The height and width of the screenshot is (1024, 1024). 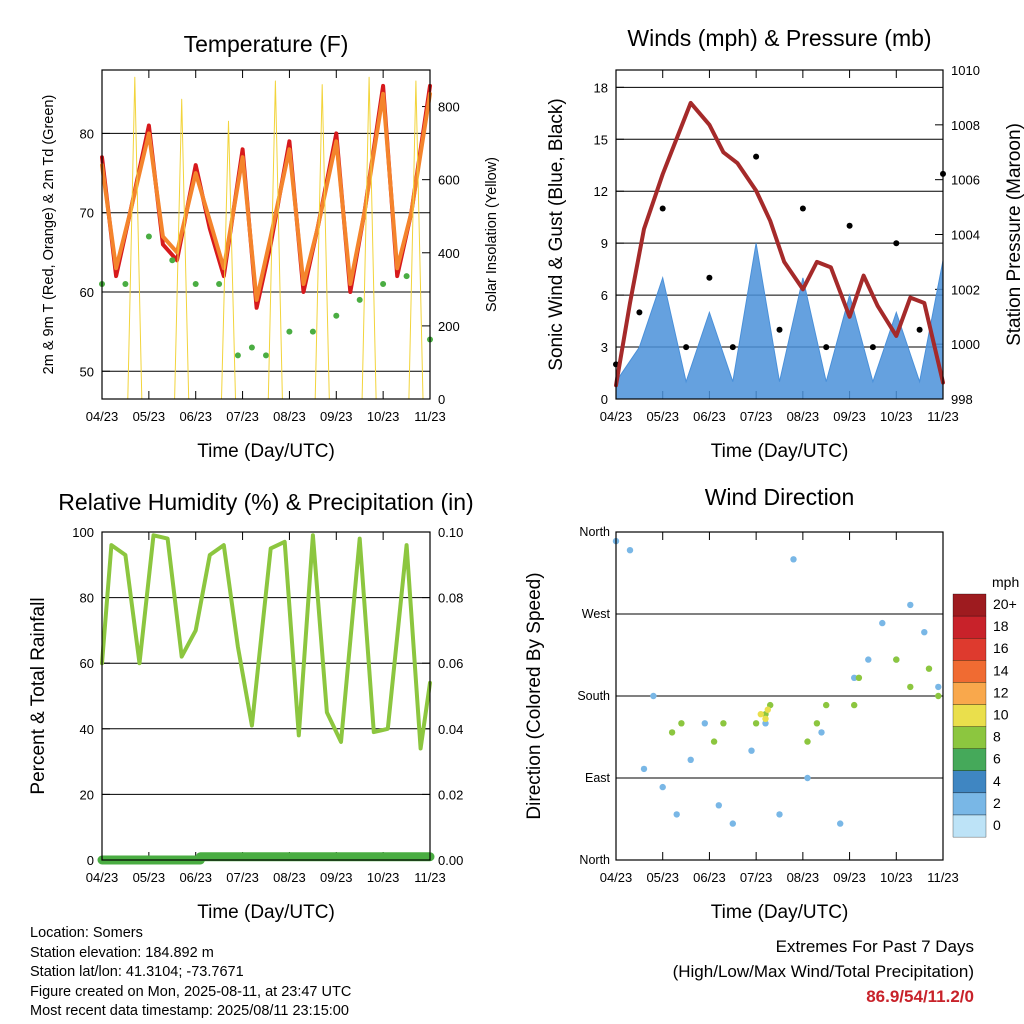 I want to click on extremes-title: Extremes For Past 7 Days, so click(x=874, y=946).